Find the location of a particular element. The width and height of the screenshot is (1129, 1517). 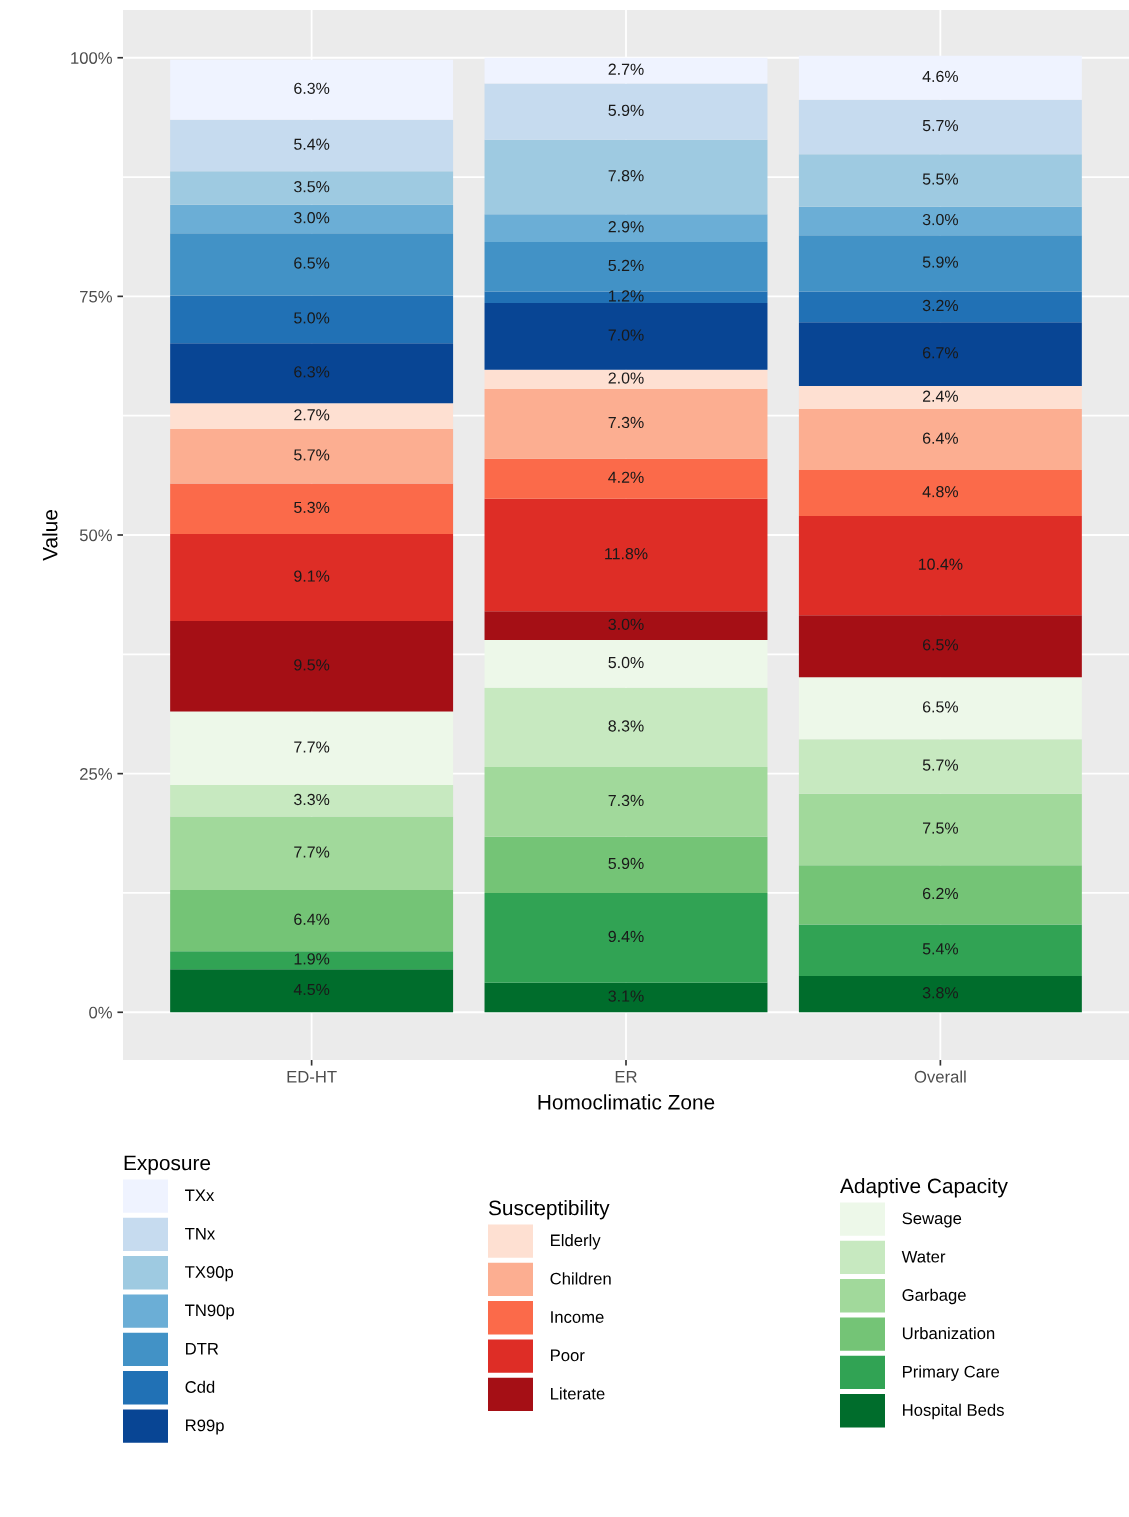

data-label: 4.6% is located at coordinates (940, 76).